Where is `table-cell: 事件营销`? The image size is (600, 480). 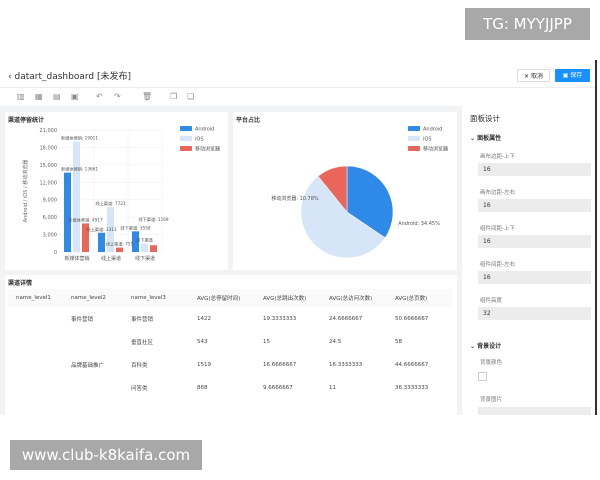 table-cell: 事件营销 is located at coordinates (82, 319).